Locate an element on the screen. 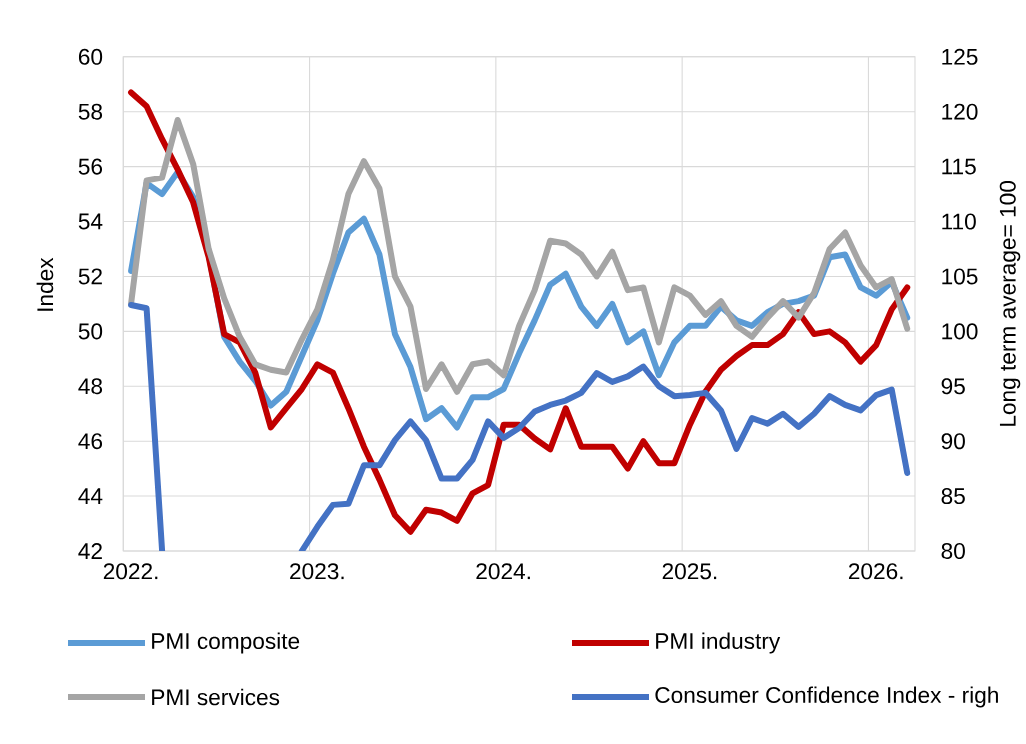  y-tick-label: 54 is located at coordinates (90, 221).